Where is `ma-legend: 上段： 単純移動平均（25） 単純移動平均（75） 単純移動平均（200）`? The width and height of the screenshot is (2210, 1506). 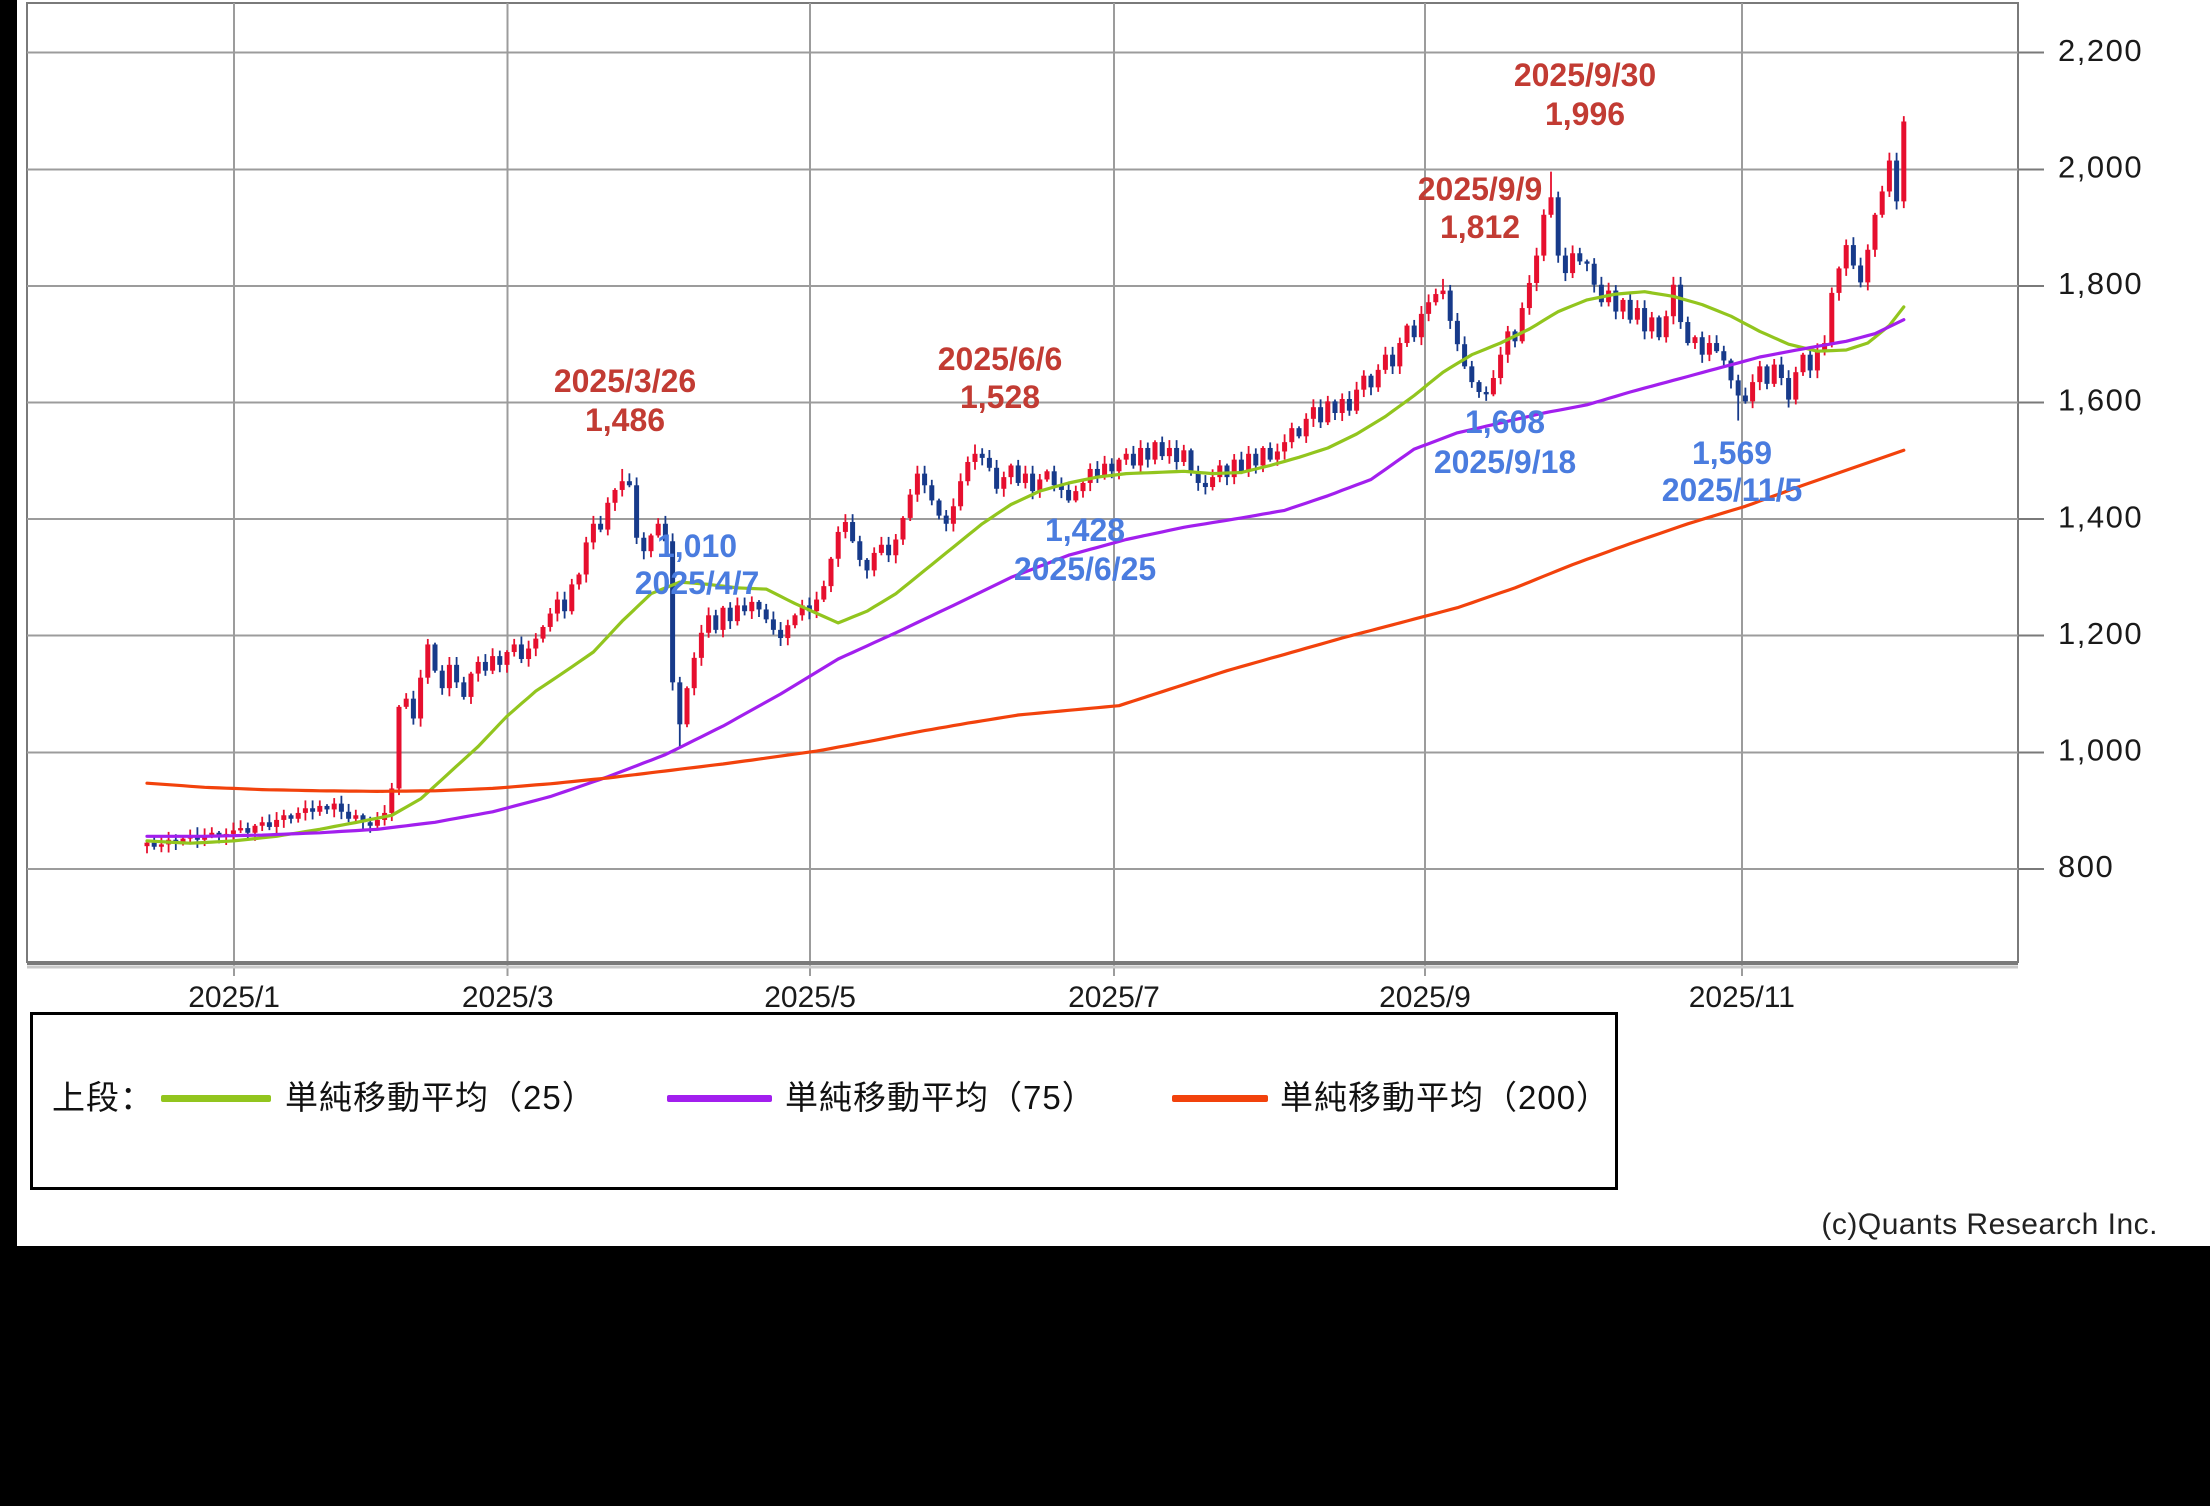 ma-legend: 上段： 単純移動平均（25） 単純移動平均（75） 単純移動平均（200） is located at coordinates (824, 1101).